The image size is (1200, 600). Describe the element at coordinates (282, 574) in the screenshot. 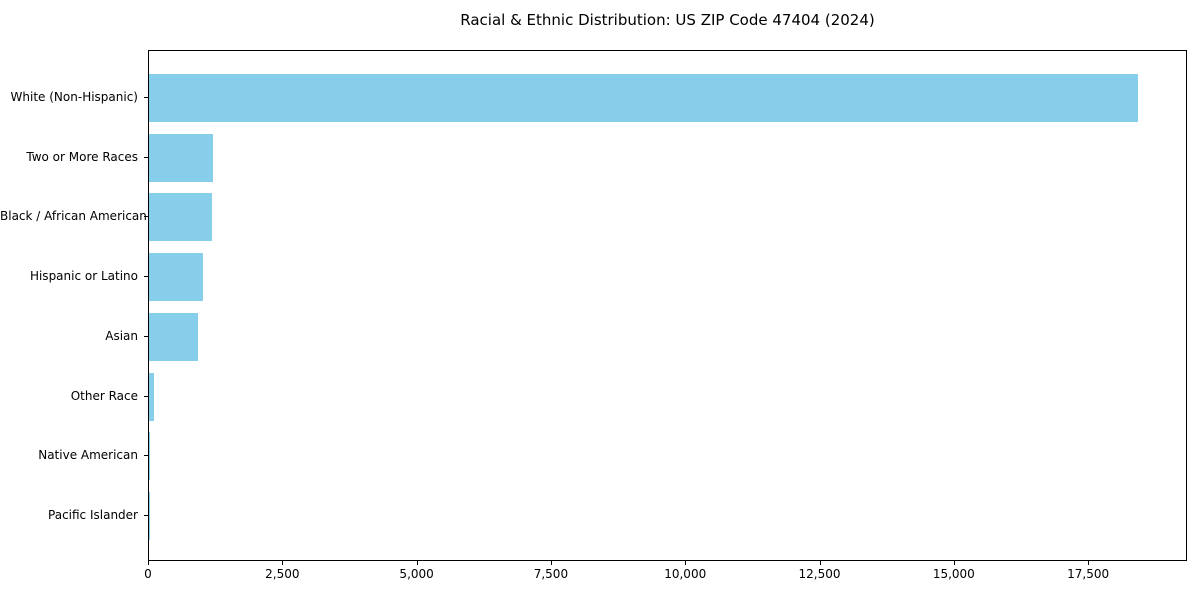

I see `x-axis-label: 2,500` at that location.